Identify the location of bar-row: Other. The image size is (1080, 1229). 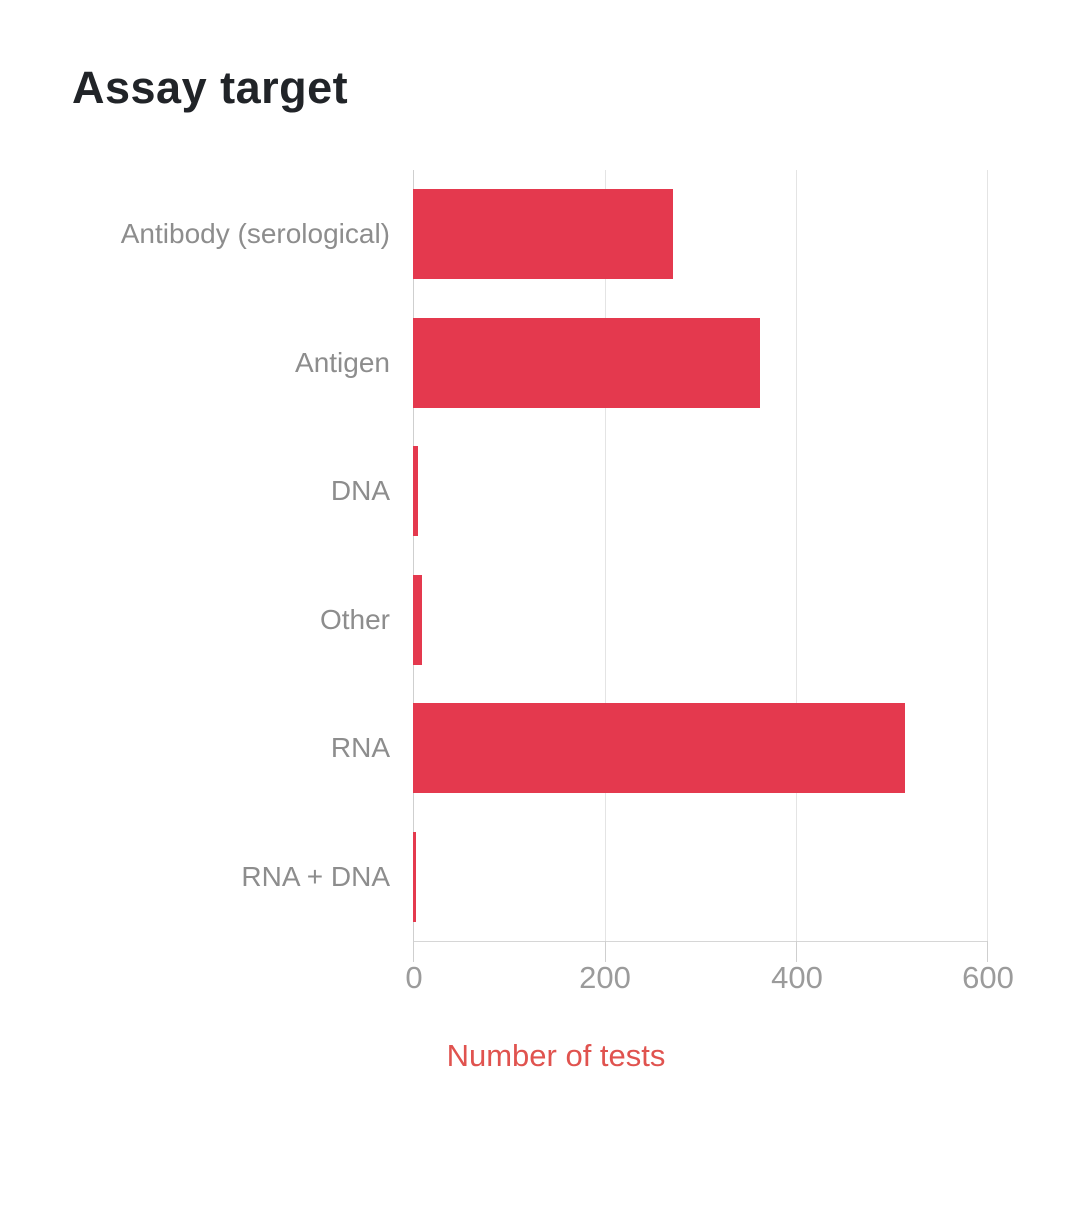
(494, 620).